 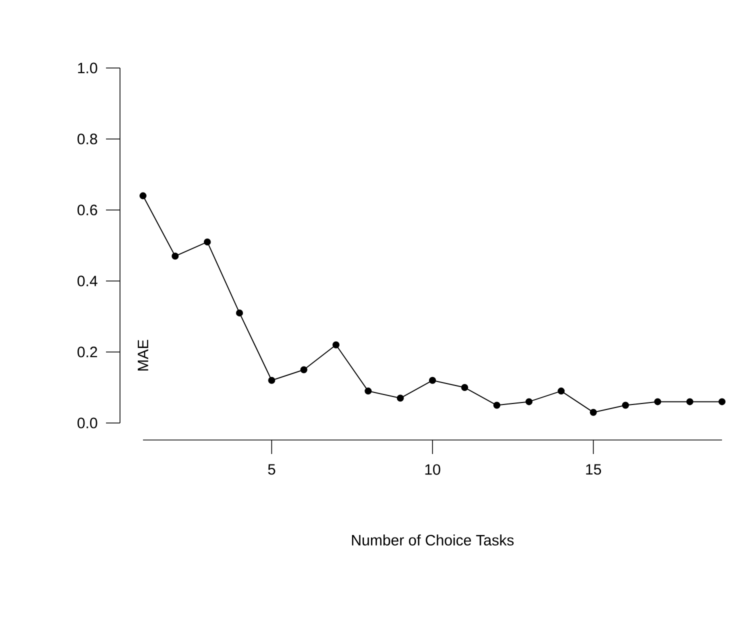 What do you see at coordinates (88, 68) in the screenshot?
I see `y-tick-label: 1.0` at bounding box center [88, 68].